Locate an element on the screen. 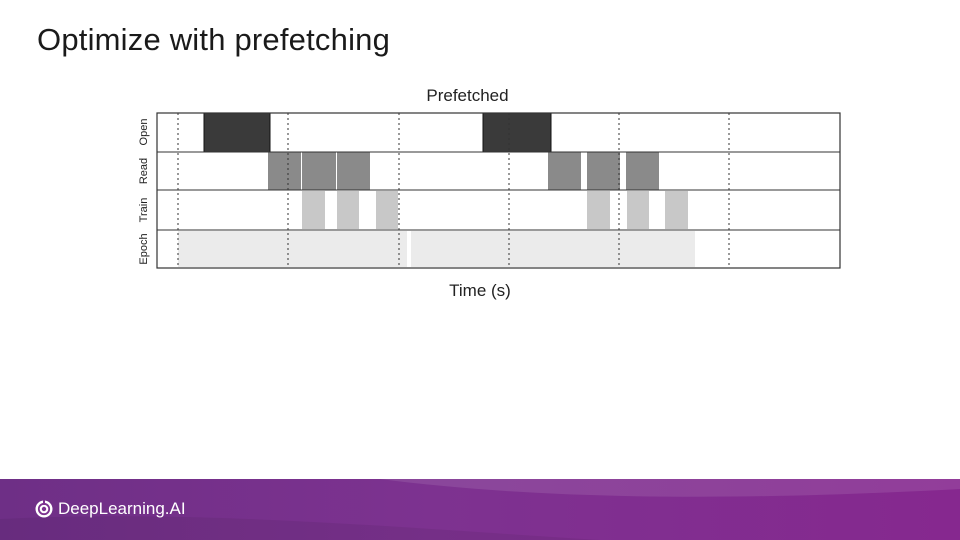 Image resolution: width=960 pixels, height=540 pixels. row-label-epoch: Epoch is located at coordinates (144, 248).